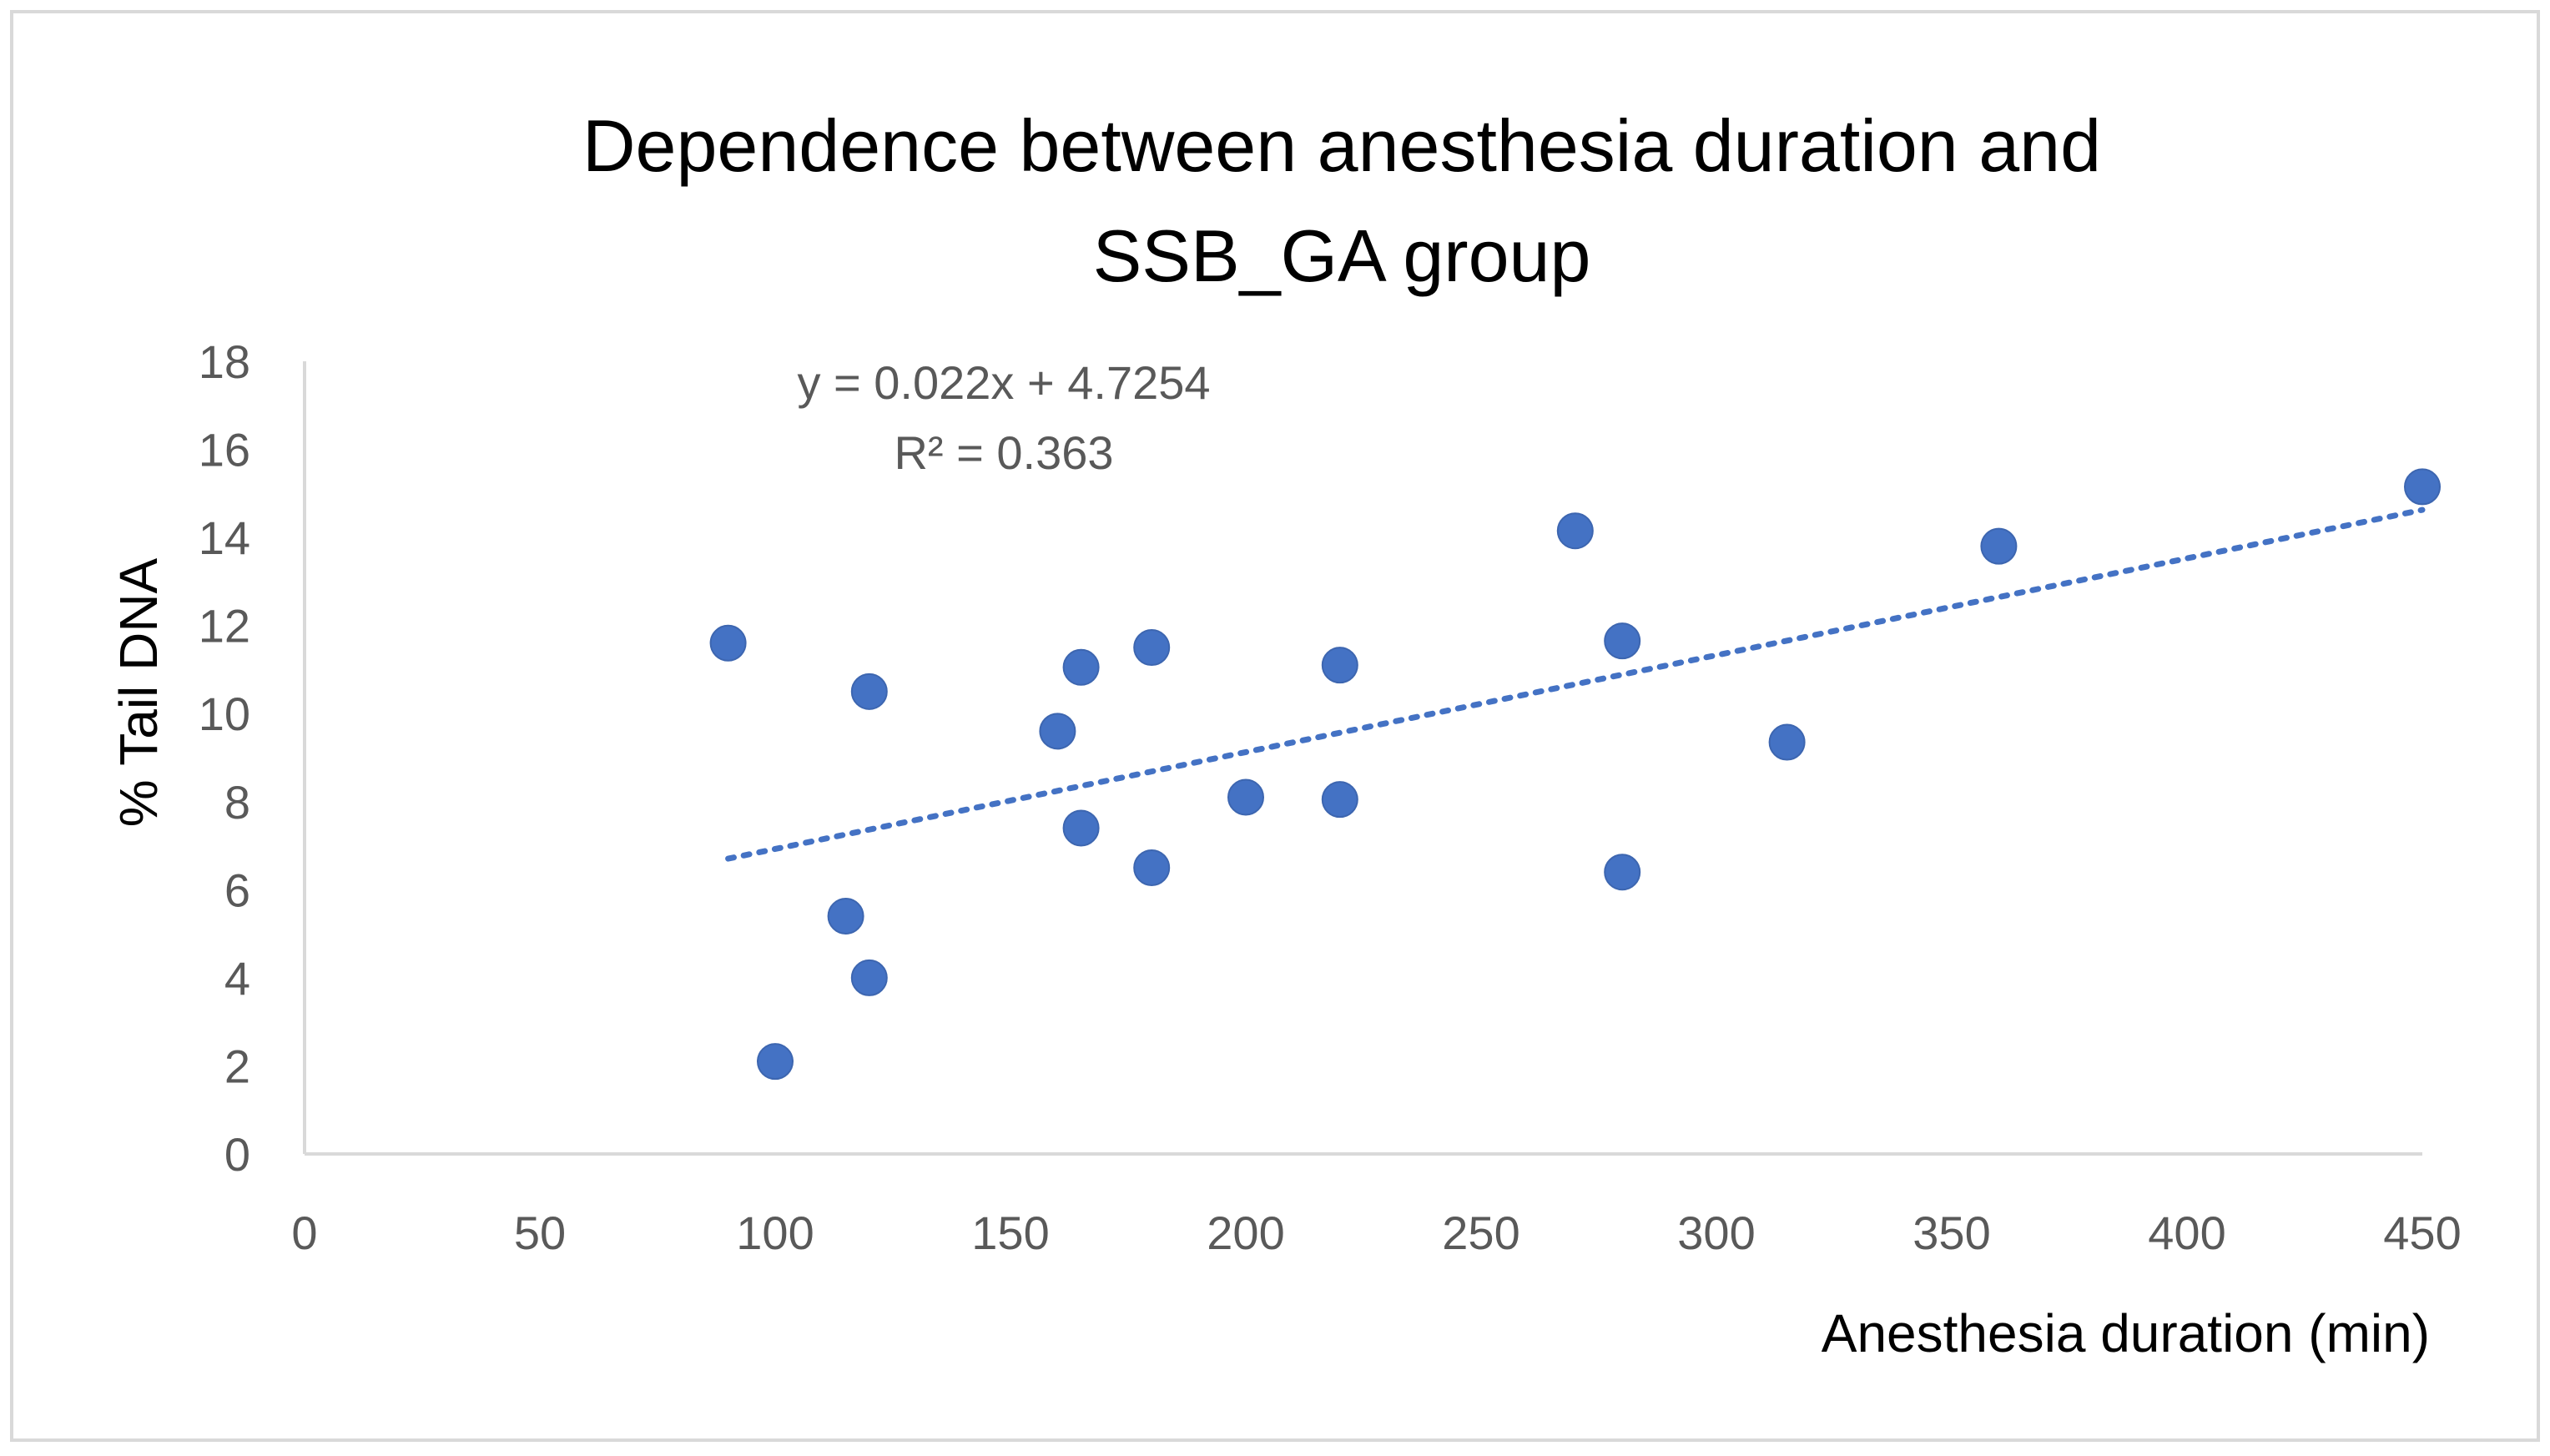 The width and height of the screenshot is (2550, 1456). I want to click on y-tick-label: 4, so click(237, 978).